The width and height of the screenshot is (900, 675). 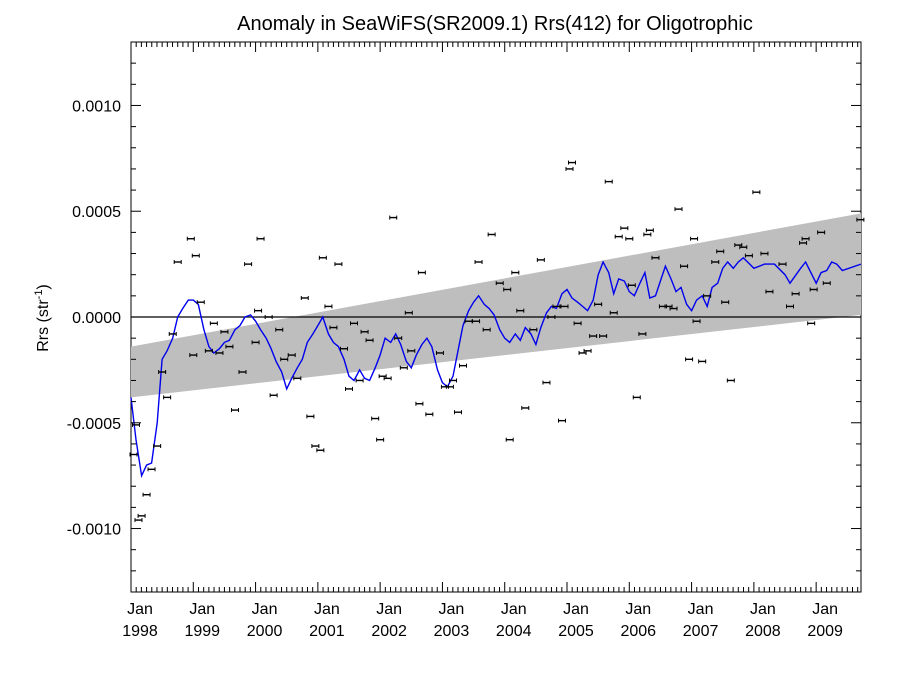 I want to click on y-axis-label: Rrs (str-1), so click(x=42, y=318).